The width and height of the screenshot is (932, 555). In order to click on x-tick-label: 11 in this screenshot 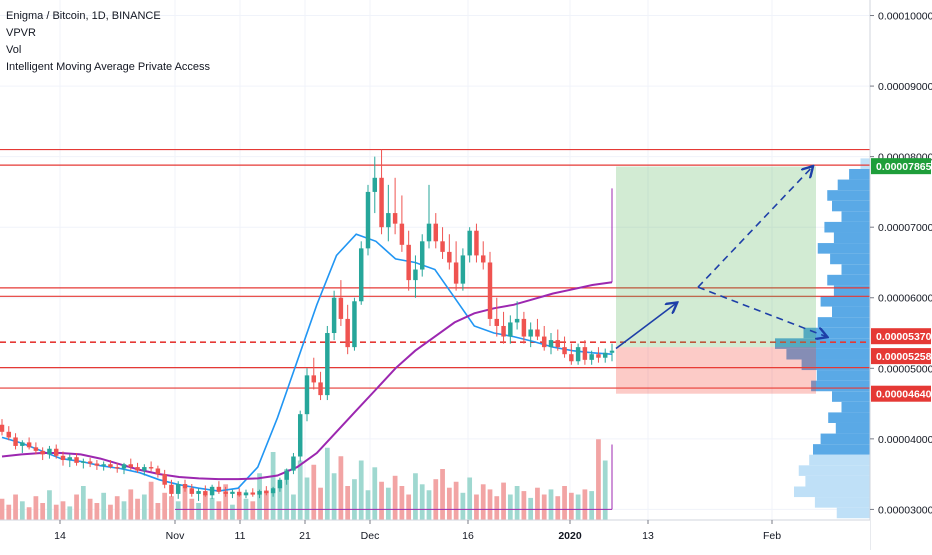, I will do `click(240, 536)`.